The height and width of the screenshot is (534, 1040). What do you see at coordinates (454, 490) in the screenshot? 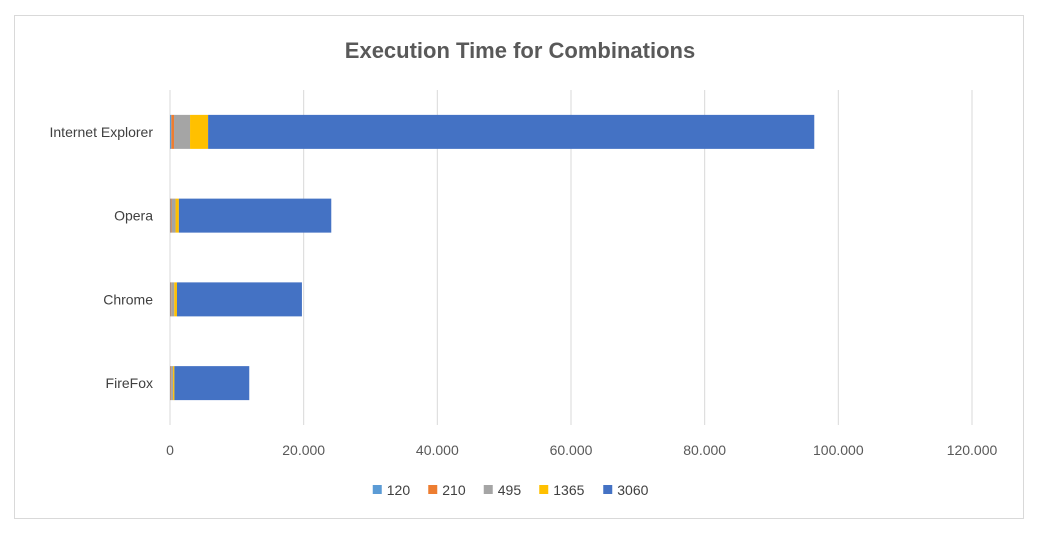
I see `legend-label: 210` at bounding box center [454, 490].